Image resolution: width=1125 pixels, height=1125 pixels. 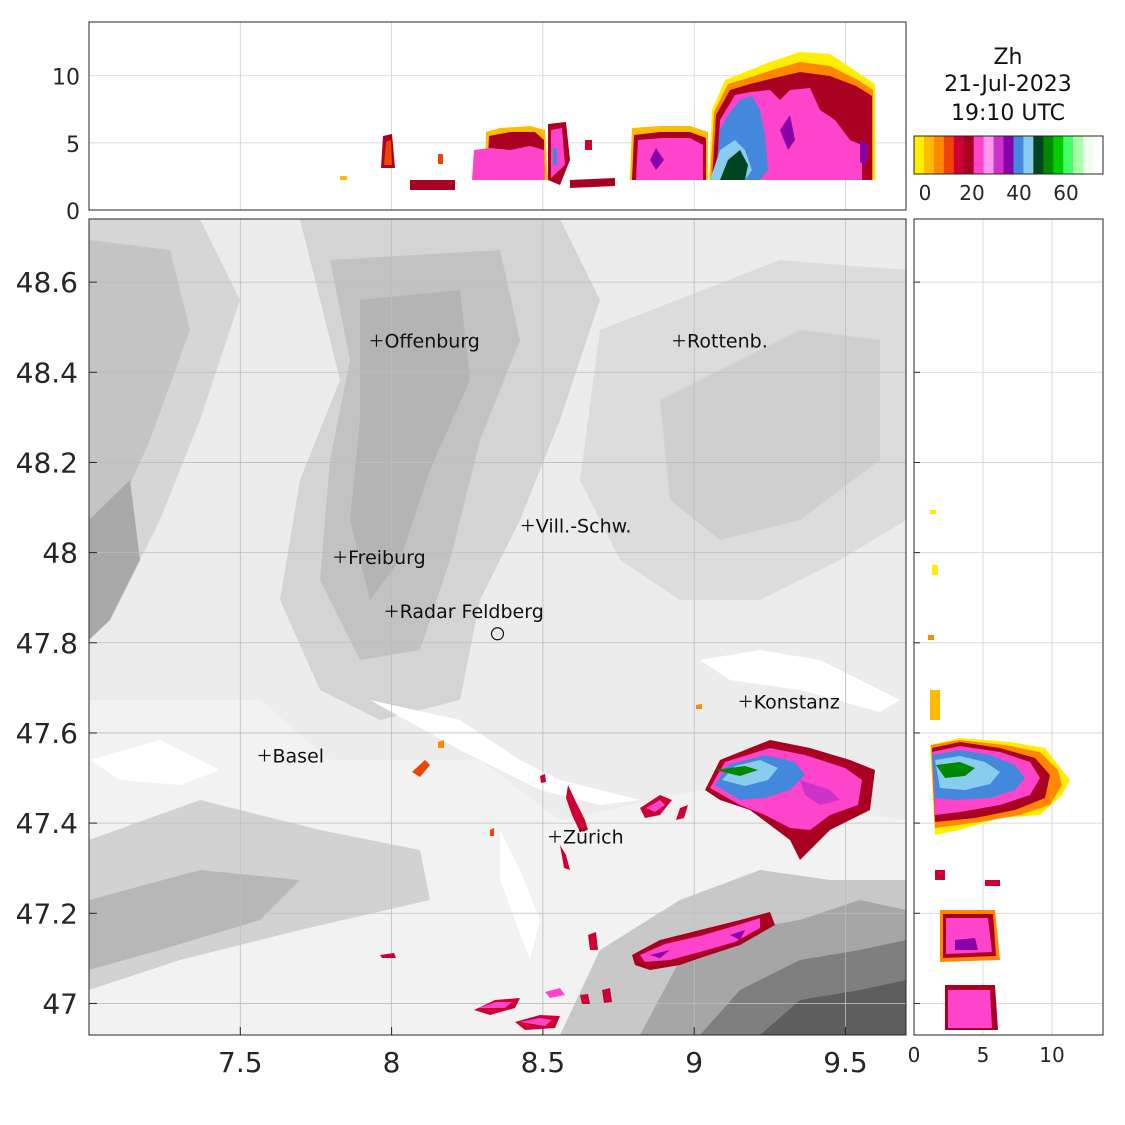 What do you see at coordinates (925, 193) in the screenshot?
I see `colorbar-tick-label: 0` at bounding box center [925, 193].